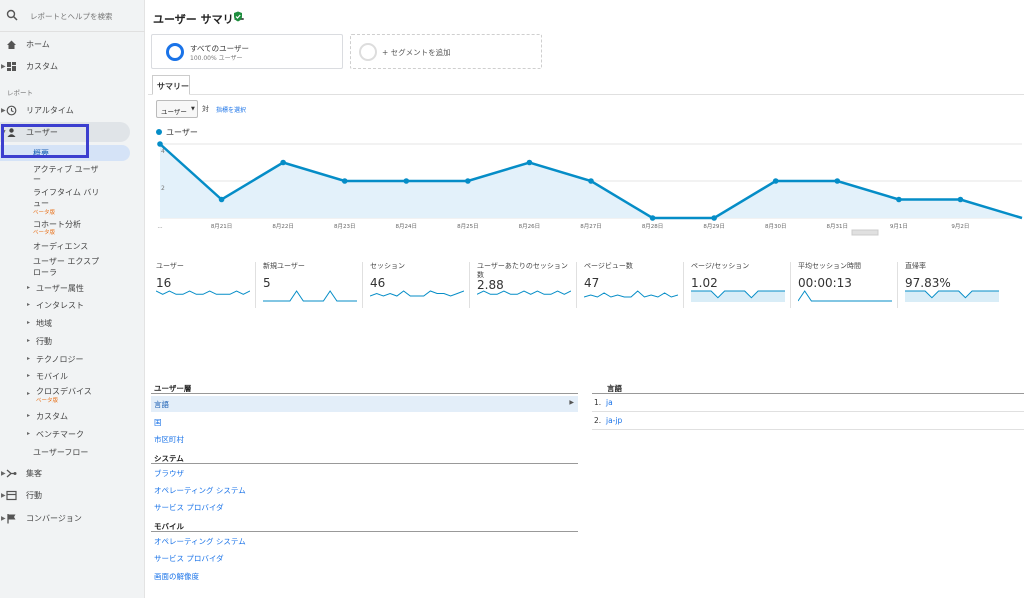 Image resolution: width=1024 pixels, height=598 pixels. Describe the element at coordinates (158, 422) in the screenshot. I see `dimension-country: 国` at that location.